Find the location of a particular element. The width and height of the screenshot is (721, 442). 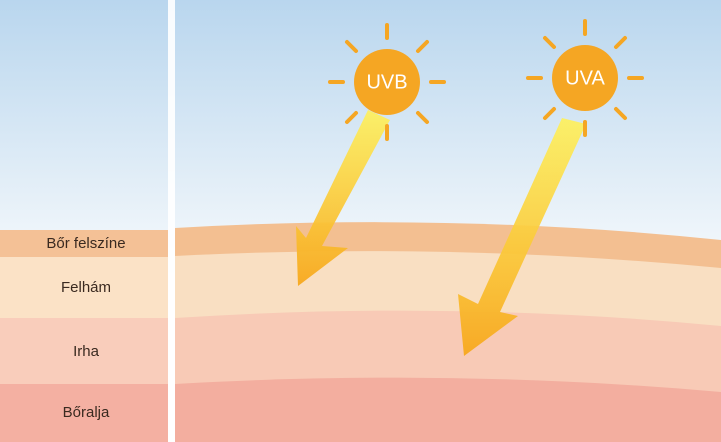

uva-arrow is located at coordinates (522, 237).